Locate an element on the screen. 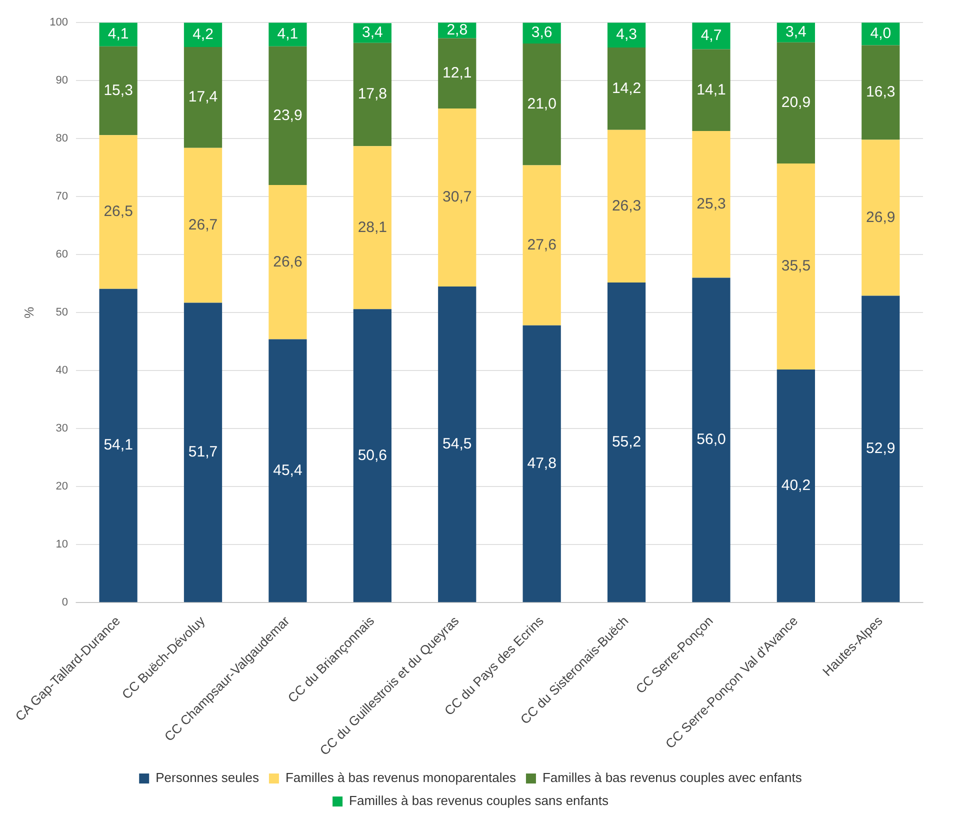  data-label: 21,0 is located at coordinates (541, 104).